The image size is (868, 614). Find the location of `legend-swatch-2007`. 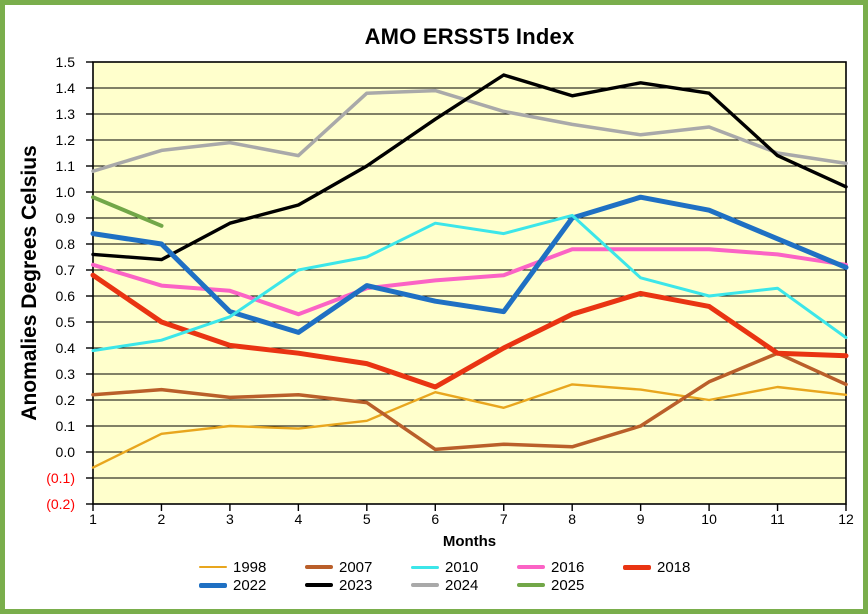

legend-swatch-2007 is located at coordinates (319, 567).